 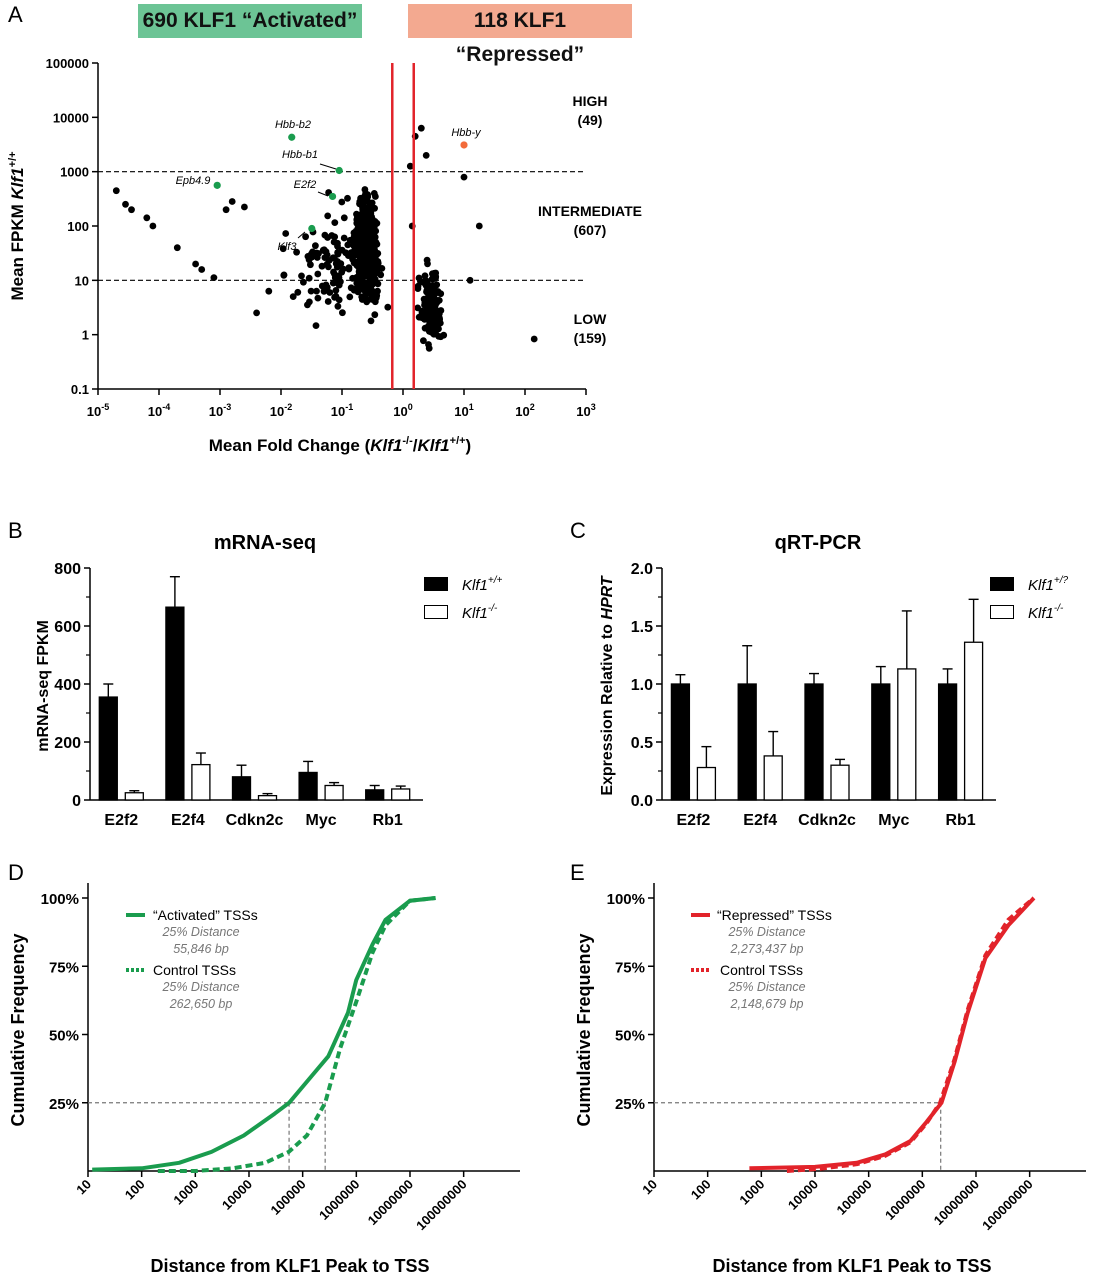 I want to click on y-tick-label: 1, so click(x=85, y=335).